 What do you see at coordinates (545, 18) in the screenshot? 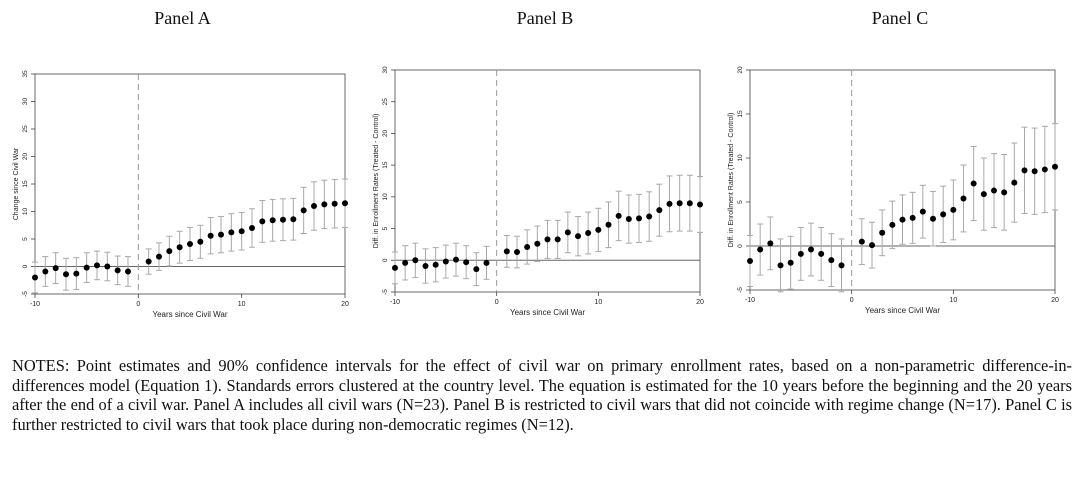
I see `panel-b-title: Panel B` at bounding box center [545, 18].